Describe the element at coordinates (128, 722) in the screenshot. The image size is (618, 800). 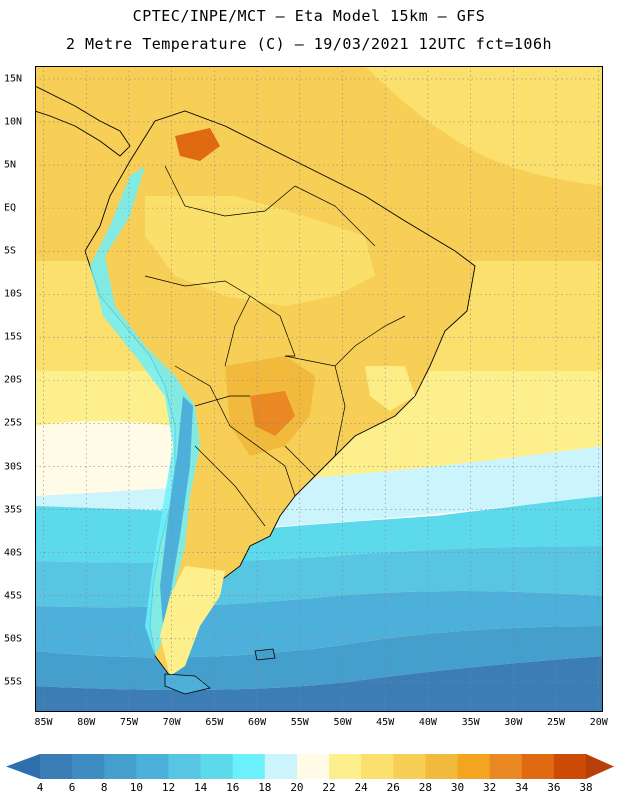
I see `longitude-label: 75W` at that location.